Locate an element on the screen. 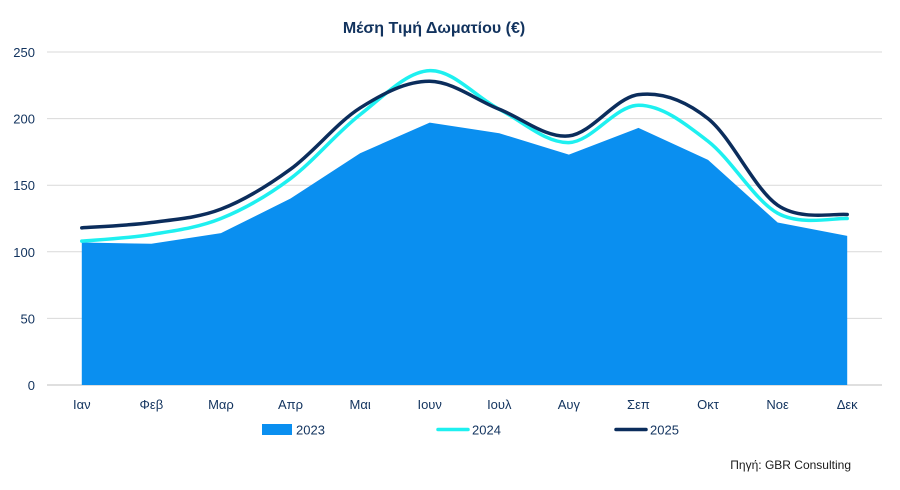 The width and height of the screenshot is (900, 490). x-tick-label: Φεβ is located at coordinates (152, 404).